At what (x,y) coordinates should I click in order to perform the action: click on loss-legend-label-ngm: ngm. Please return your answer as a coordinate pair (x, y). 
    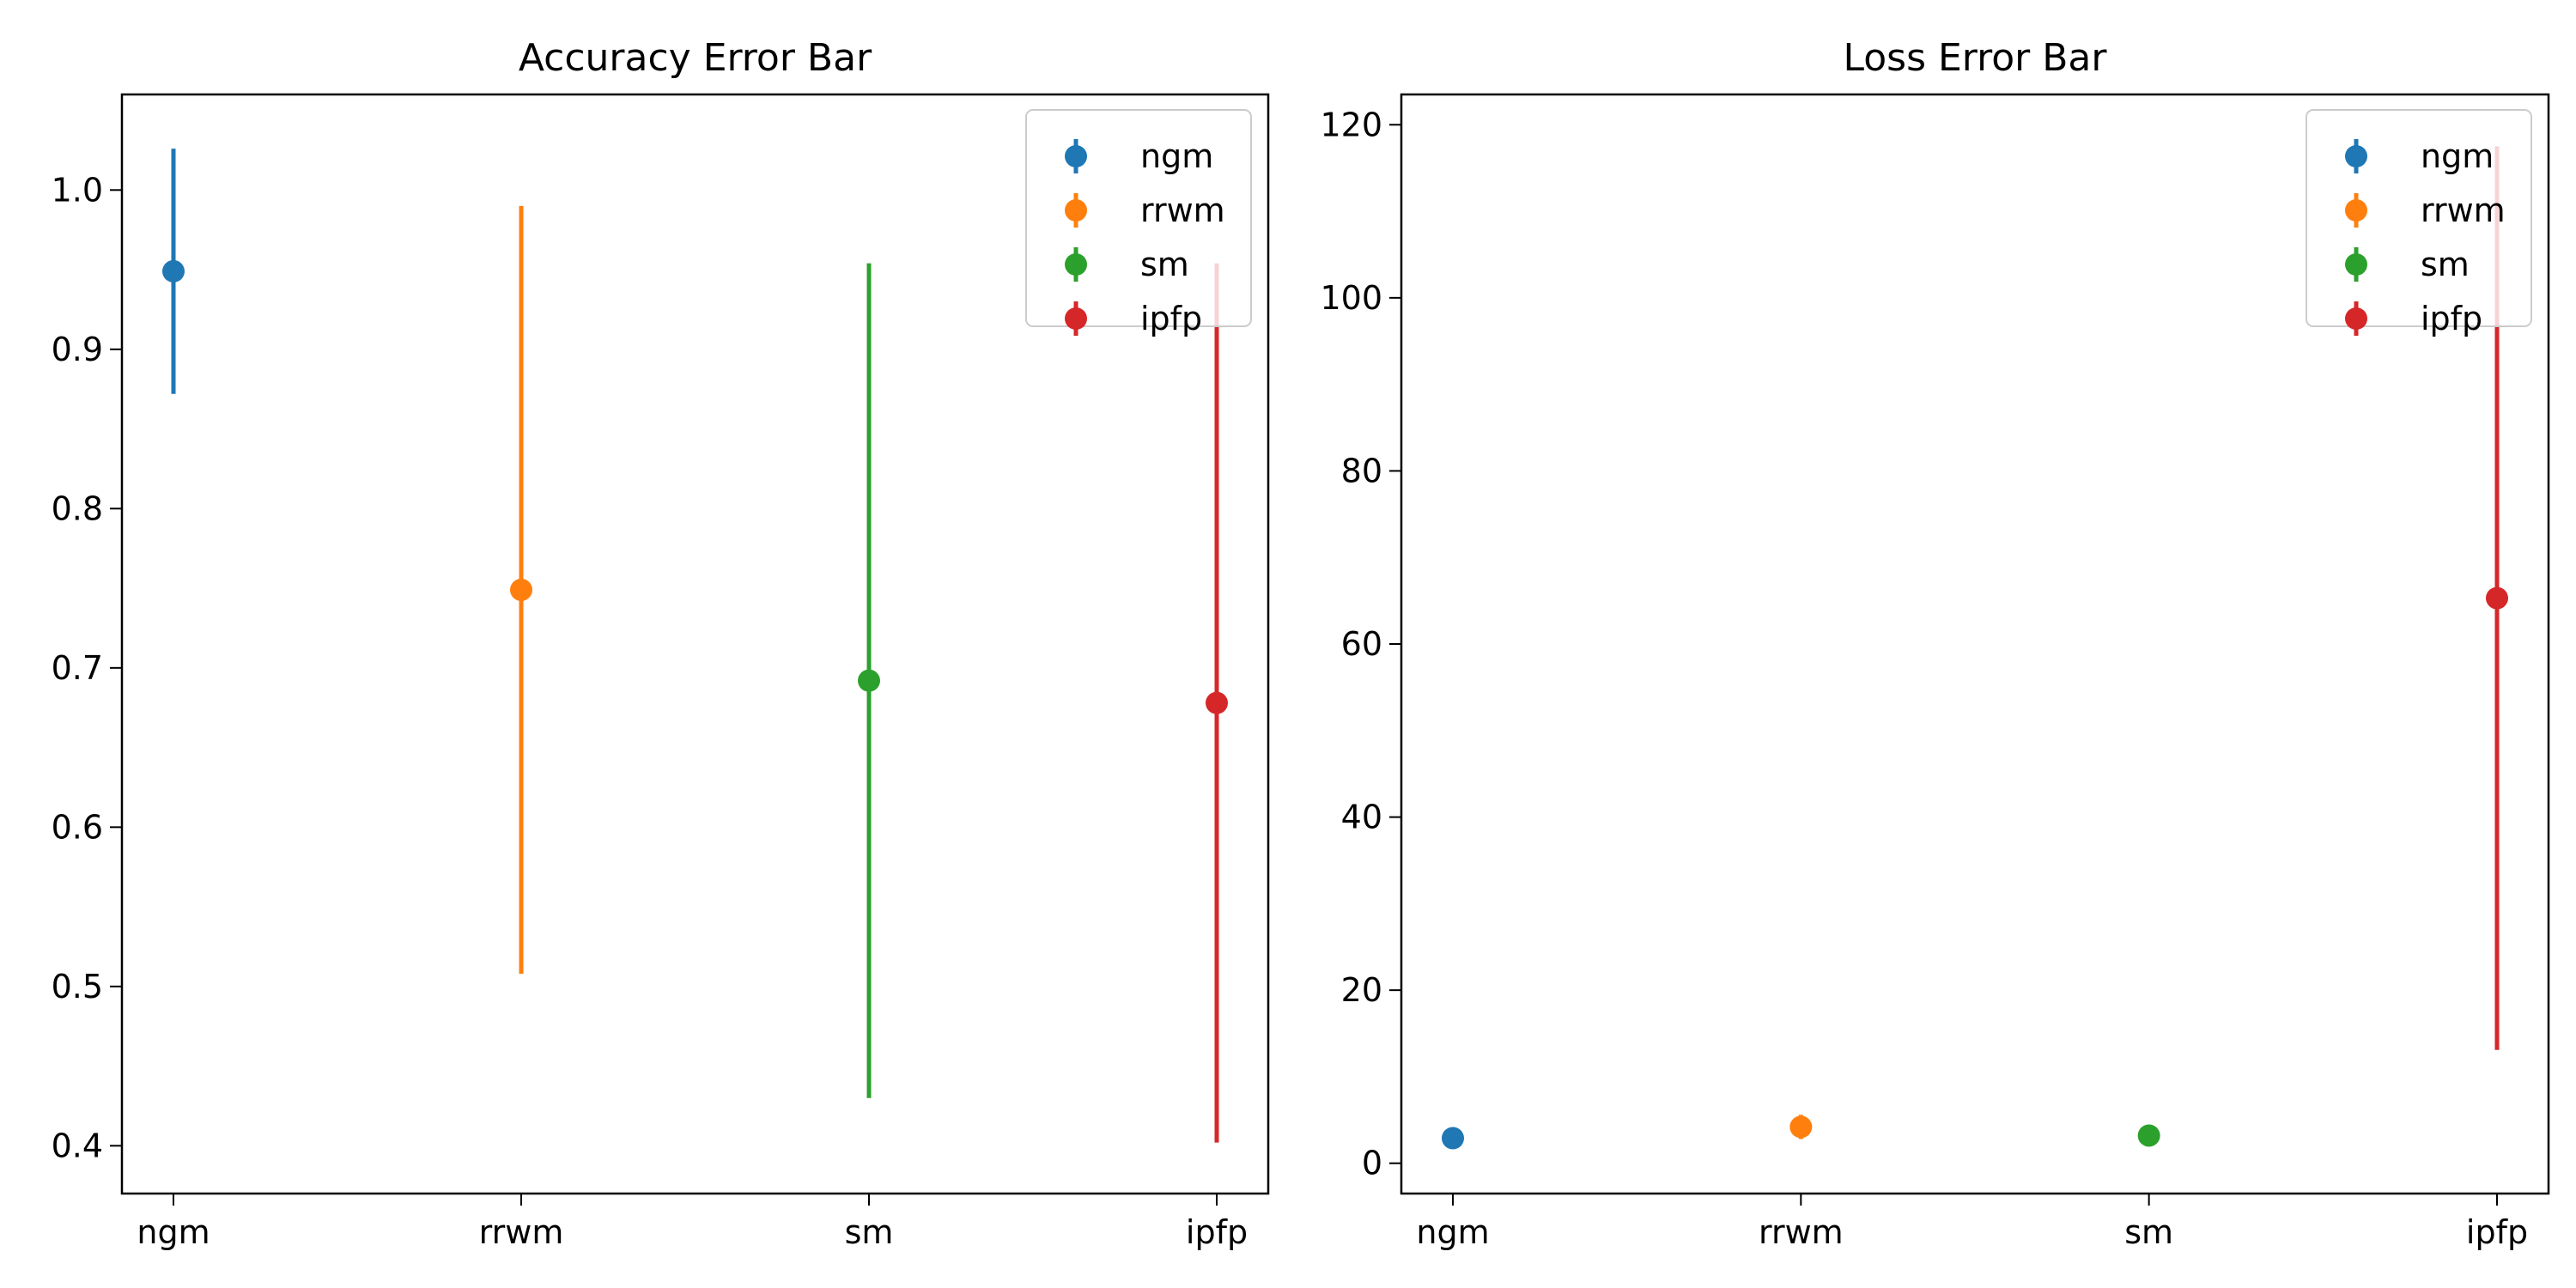
    Looking at the image, I should click on (2457, 156).